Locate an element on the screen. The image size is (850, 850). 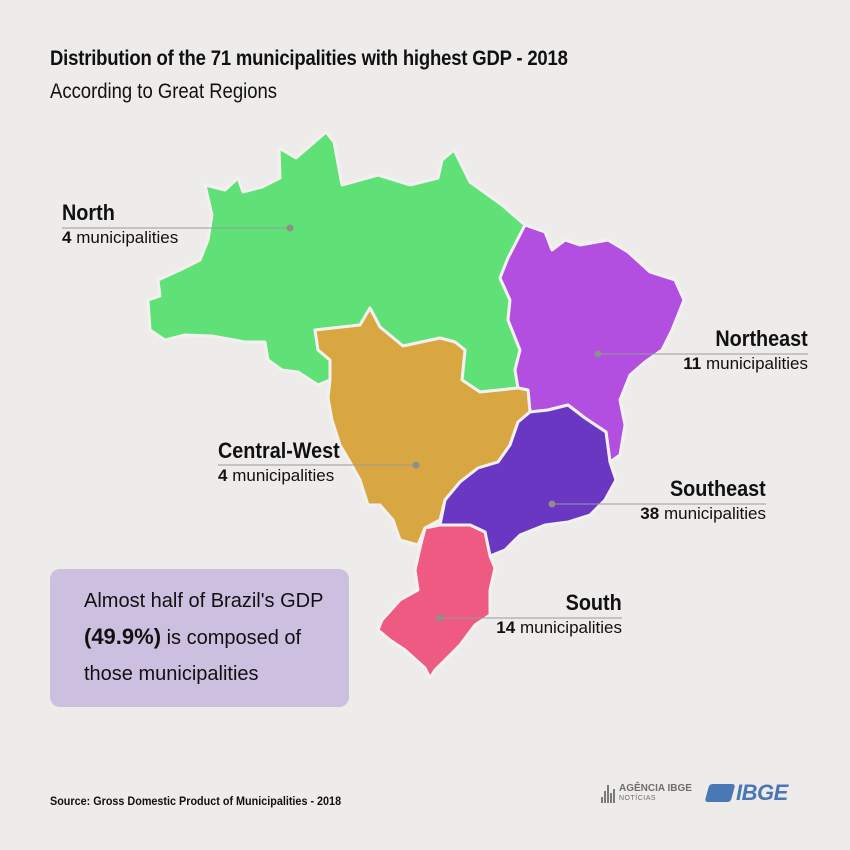
label-northeast: Northeast 11 municipalities is located at coordinates (745, 350).